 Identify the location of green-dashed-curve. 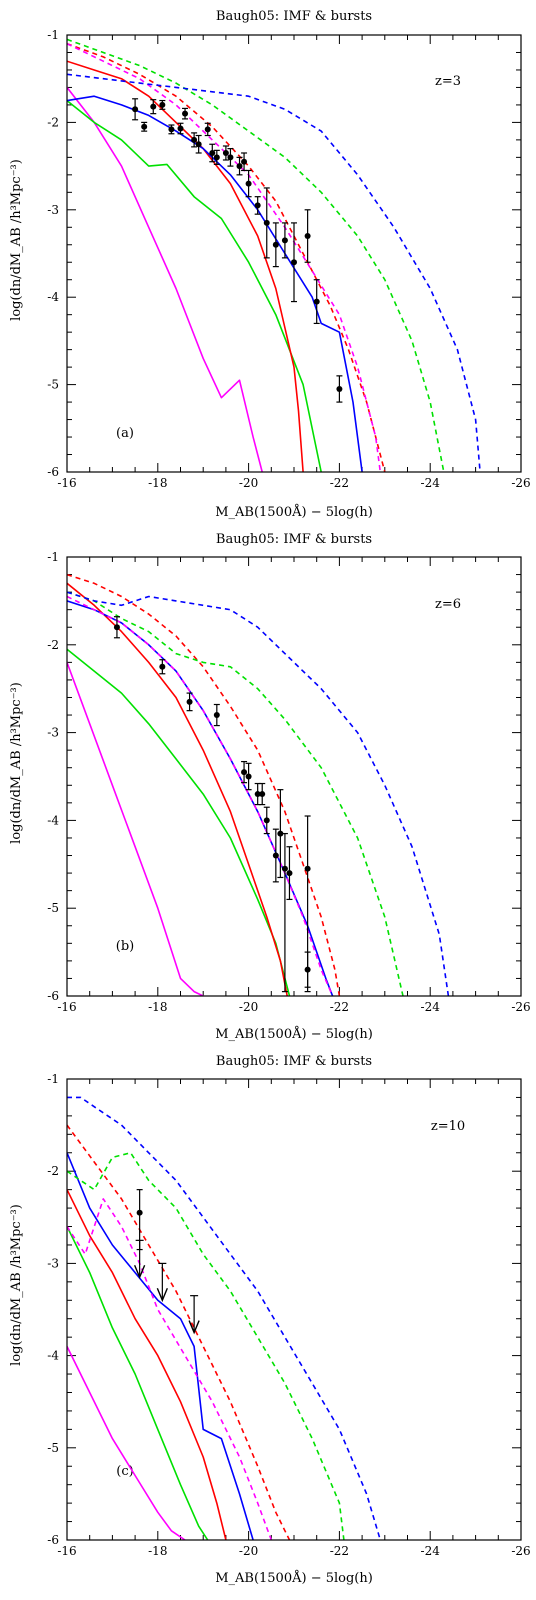
(206, 1346).